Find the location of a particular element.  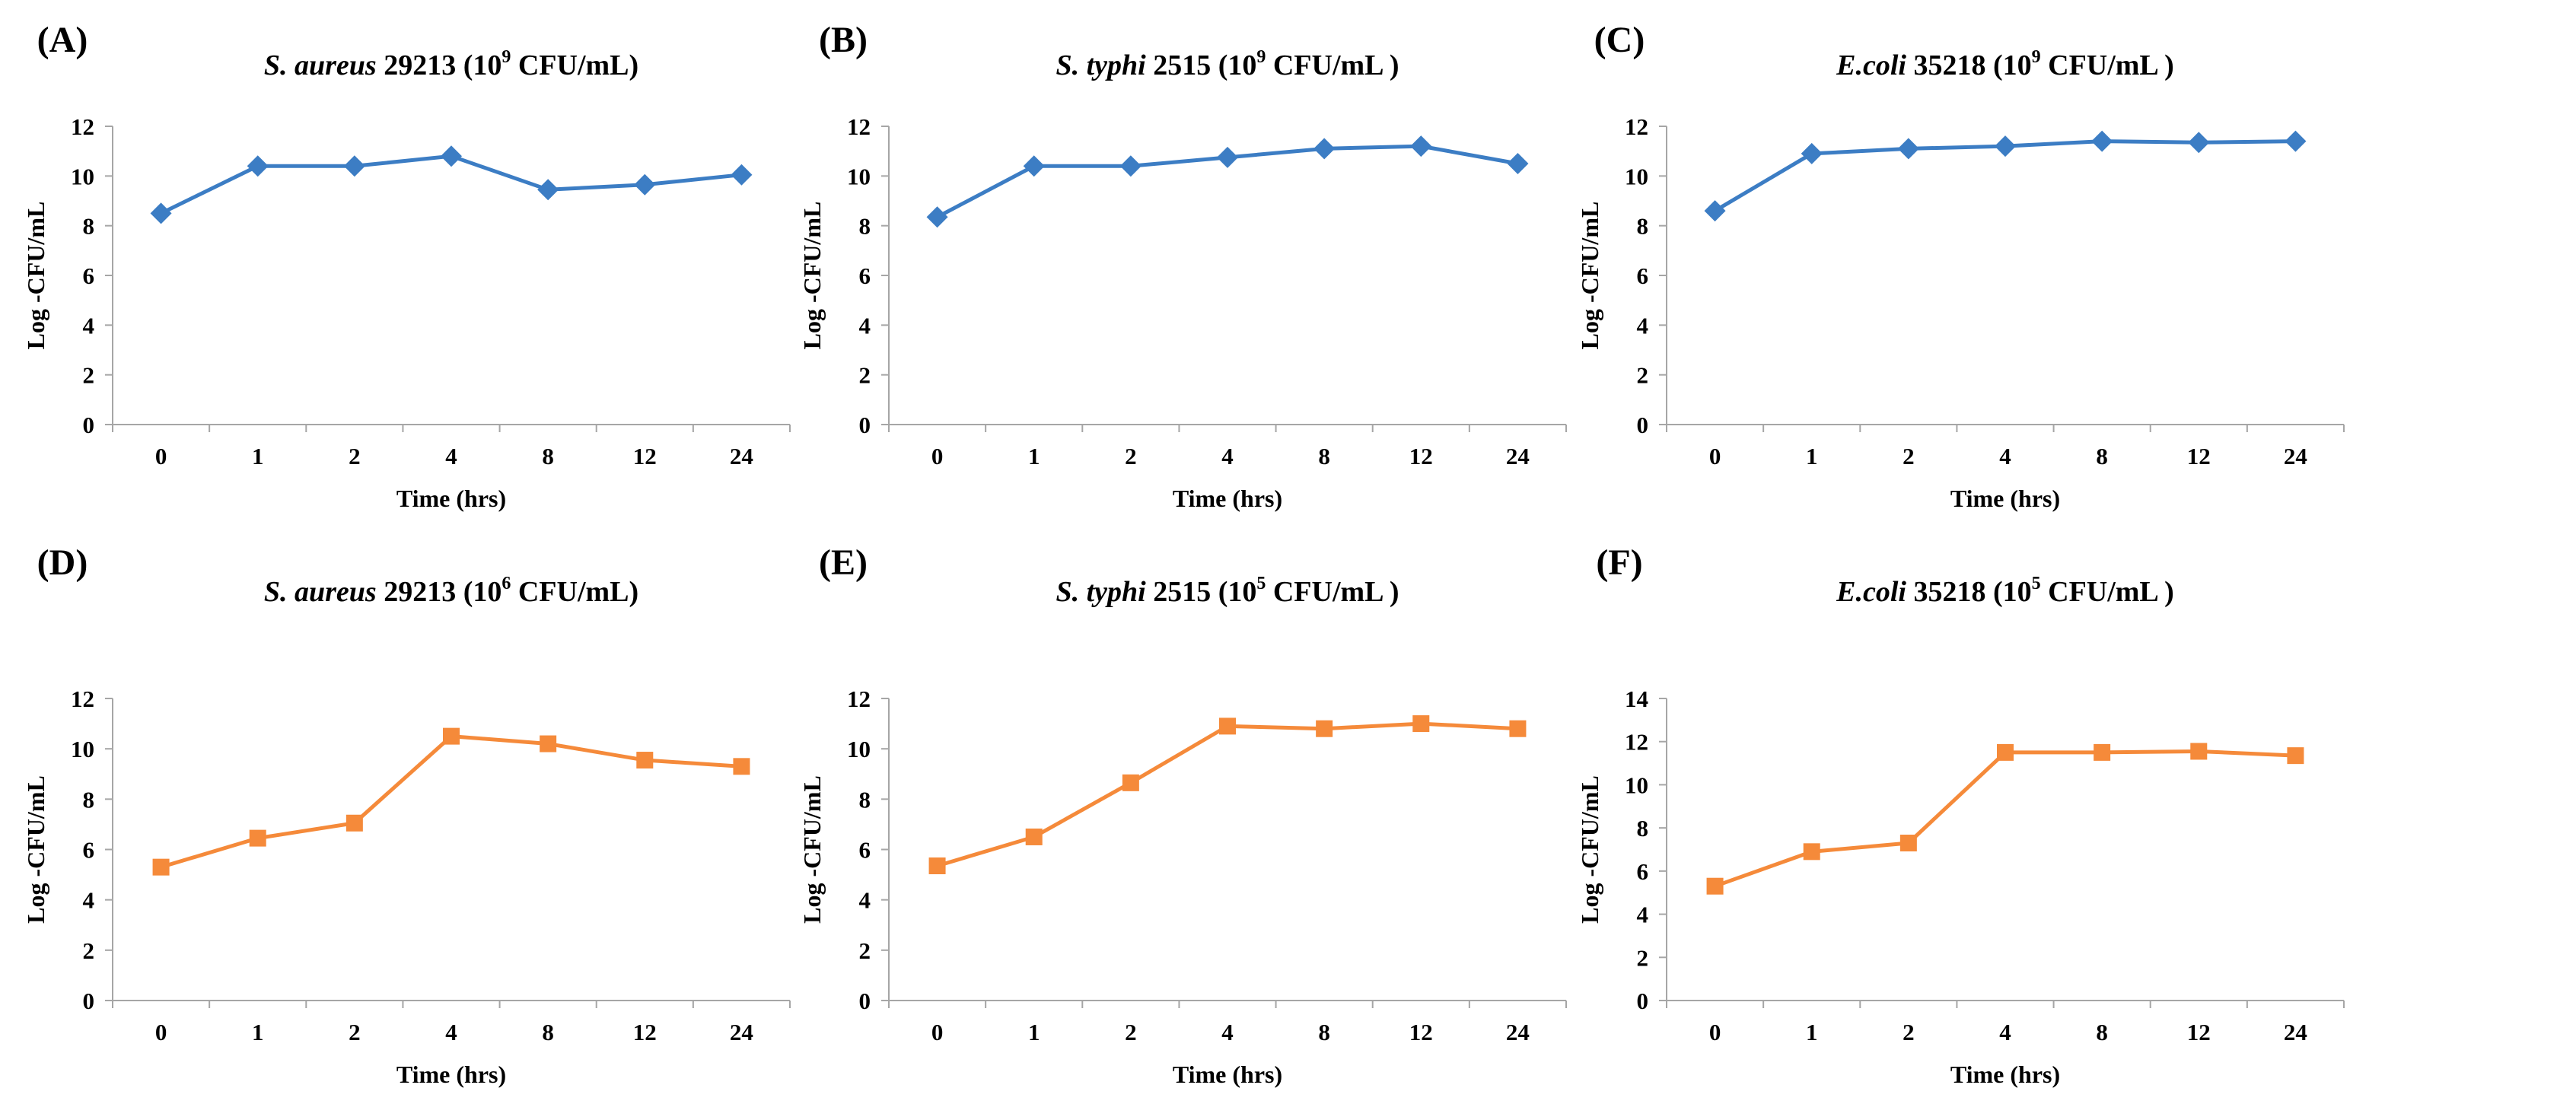

chart-title-species: E.coli is located at coordinates (1871, 65).